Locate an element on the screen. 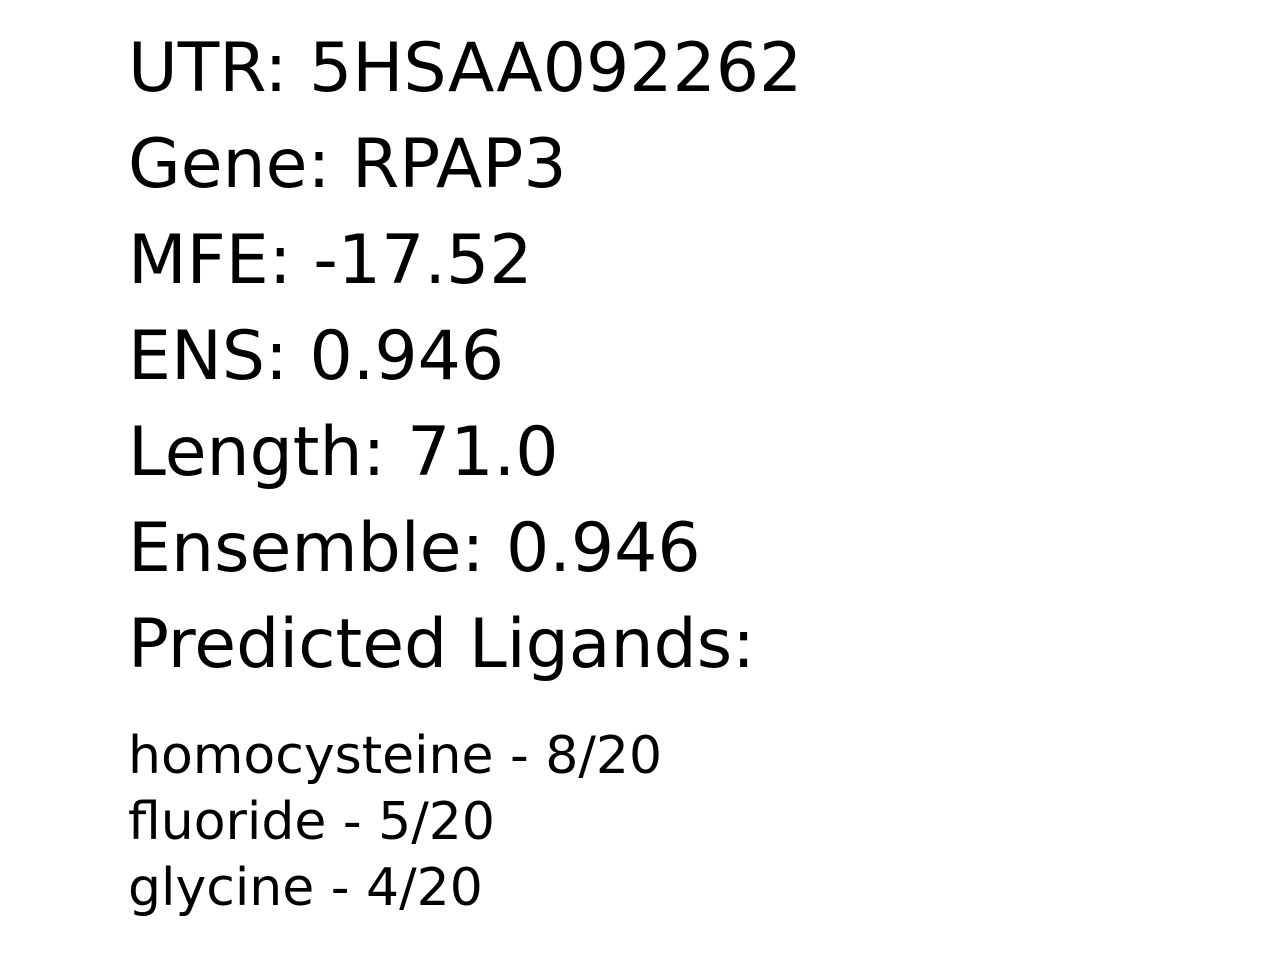 The height and width of the screenshot is (960, 1280). ensemble-line: Ensemble: 0.946 is located at coordinates (414, 548).